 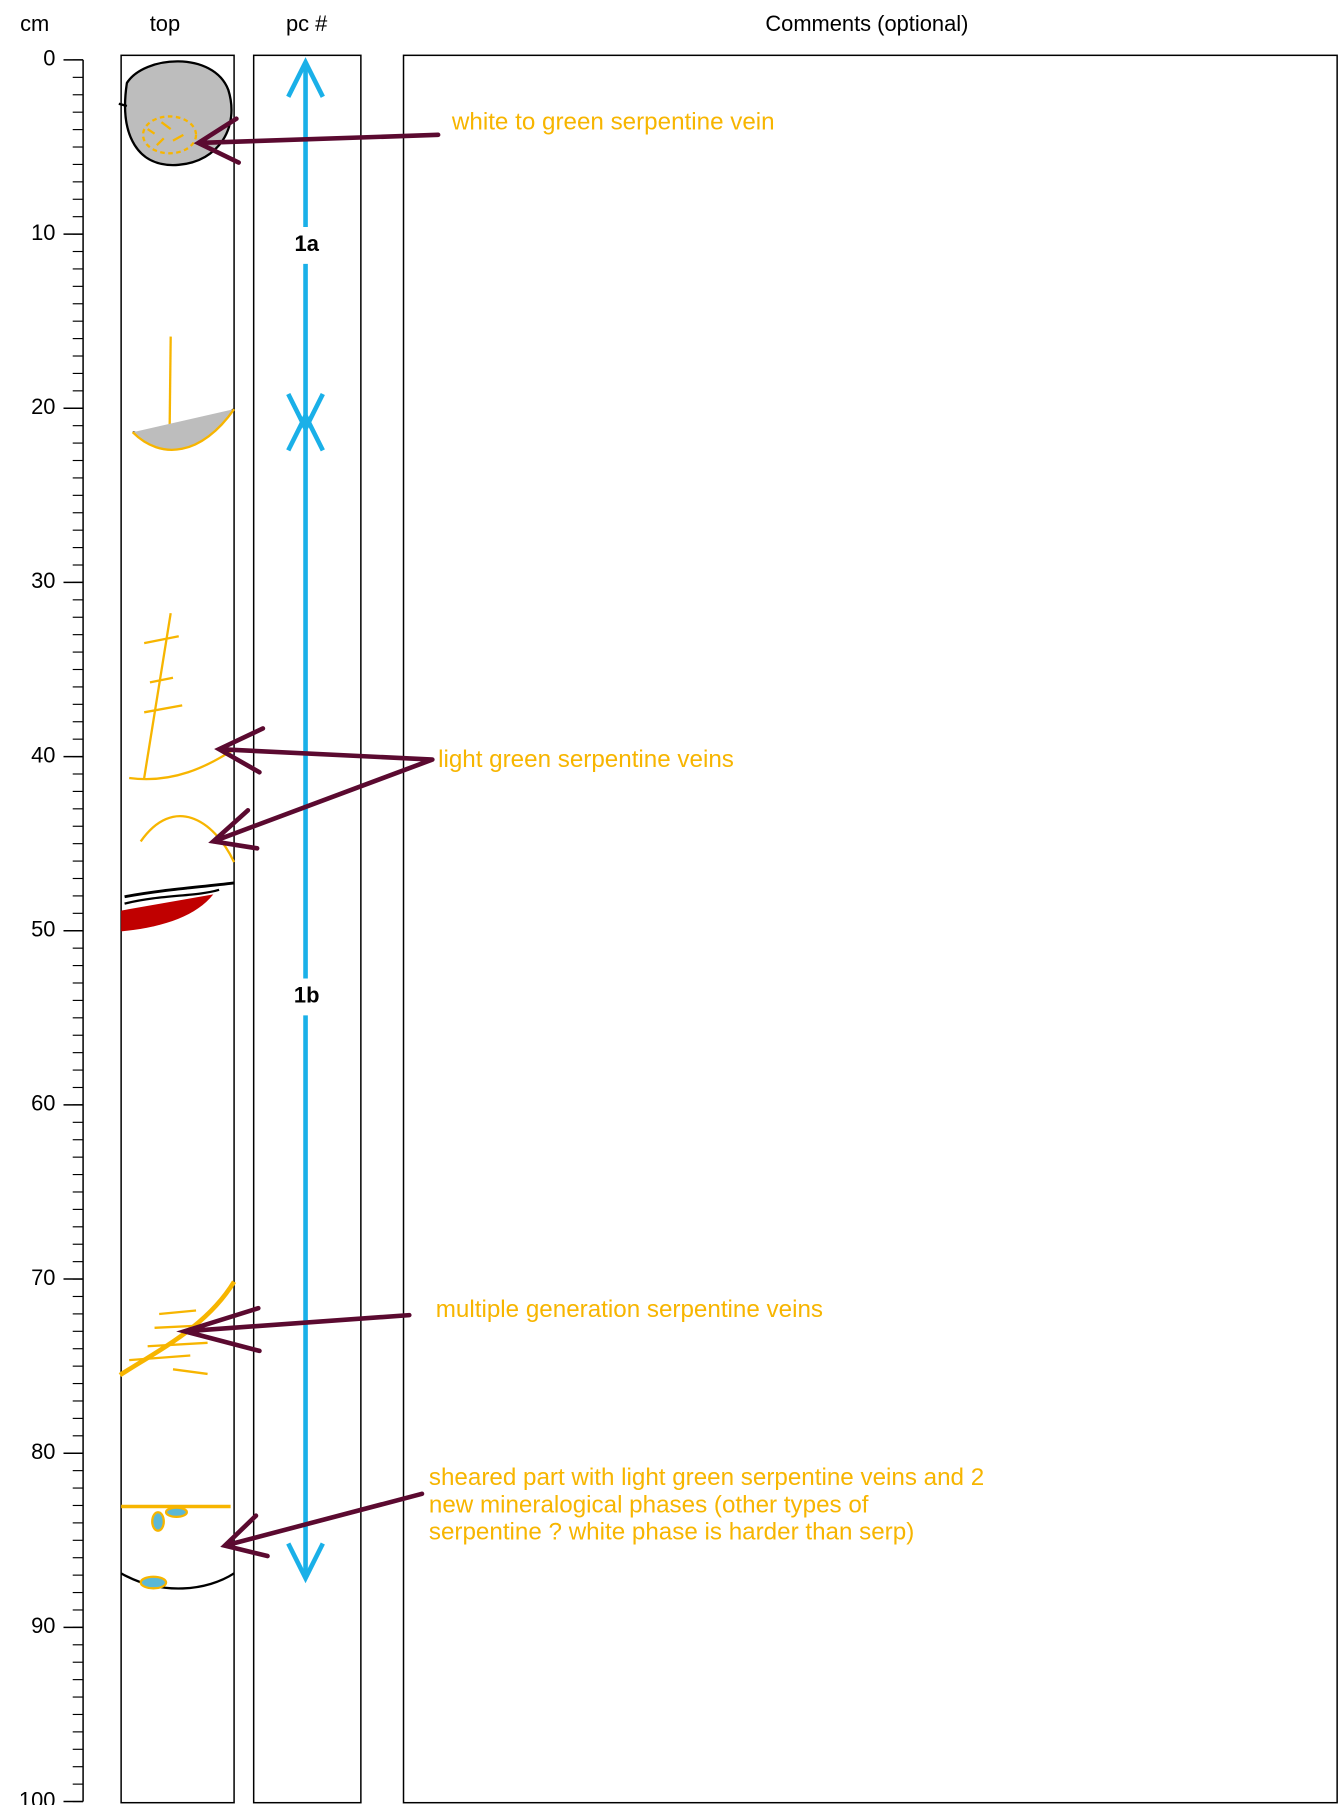 I want to click on core-sketch, so click(x=177, y=825).